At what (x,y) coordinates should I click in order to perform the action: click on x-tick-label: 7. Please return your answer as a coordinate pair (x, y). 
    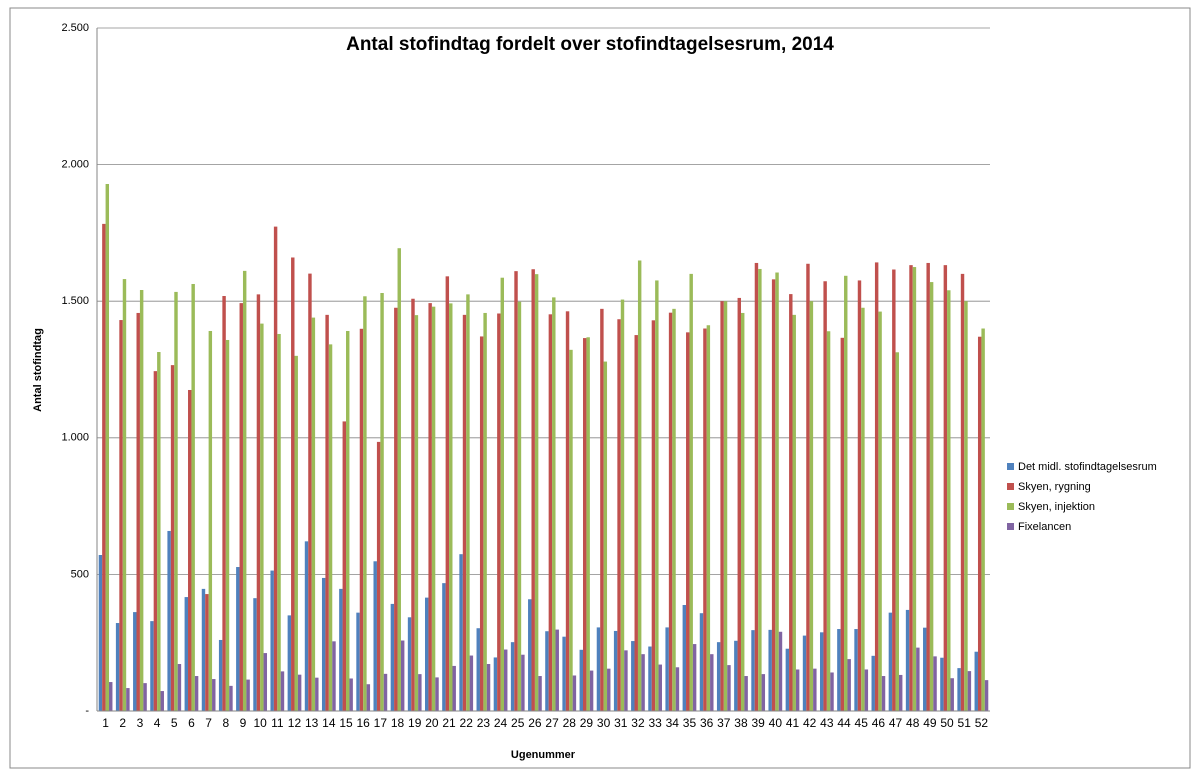
    Looking at the image, I should click on (208, 723).